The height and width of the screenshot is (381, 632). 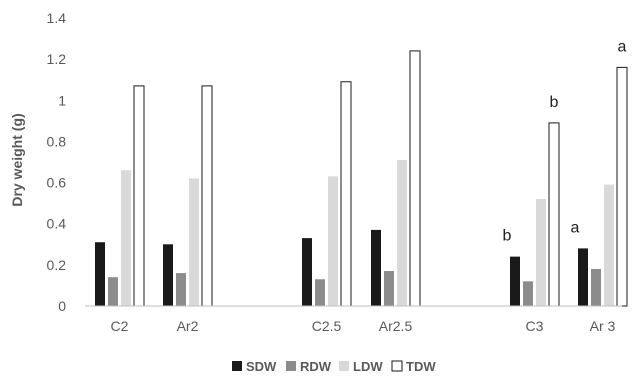 I want to click on bar-ldw-c2.5, so click(x=333, y=241).